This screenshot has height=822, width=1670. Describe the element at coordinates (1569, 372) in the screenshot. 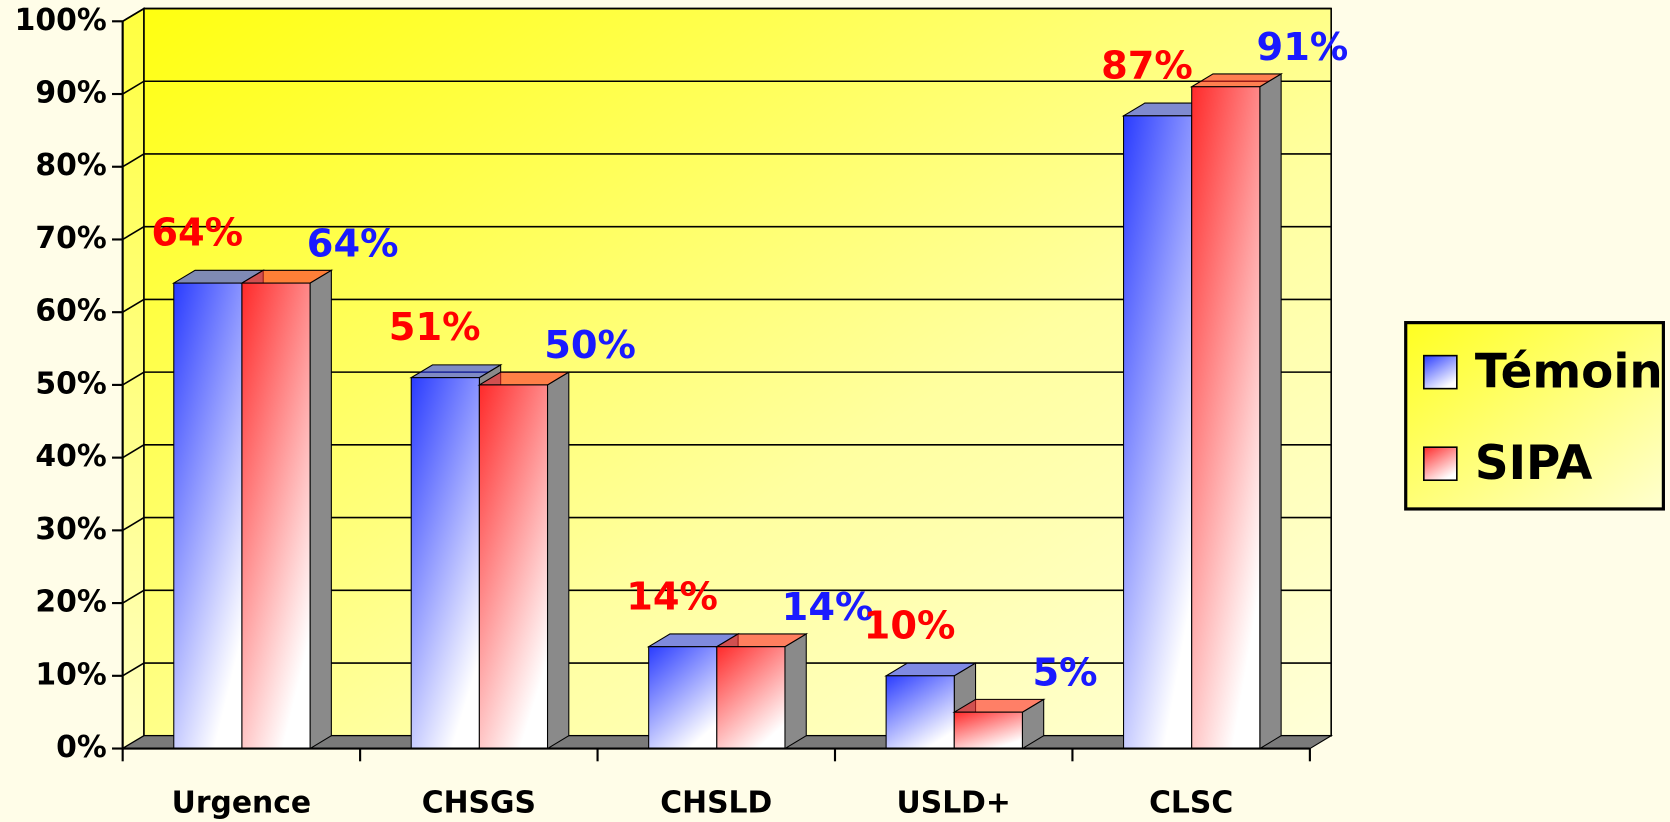

I see `legend-label: Témoin` at that location.